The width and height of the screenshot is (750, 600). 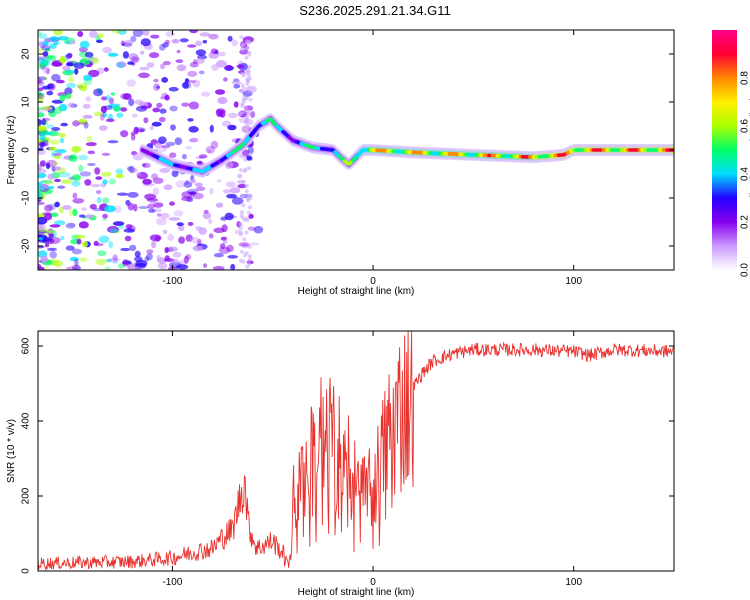 I want to click on colorbar, so click(x=724, y=150).